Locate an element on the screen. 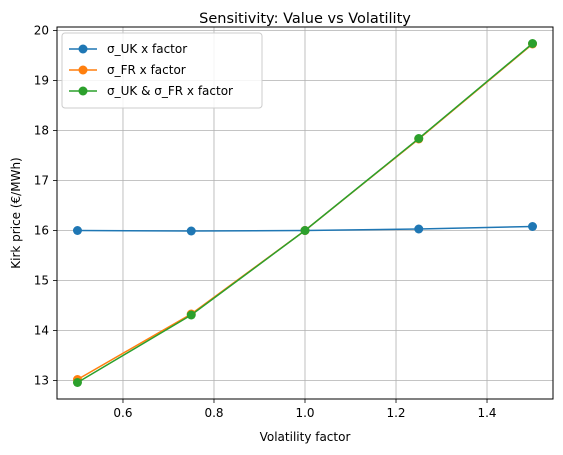 The image size is (563, 455). y-axis-ticks: 13 14 15 16 17 18 19 20 is located at coordinates (45, 206).